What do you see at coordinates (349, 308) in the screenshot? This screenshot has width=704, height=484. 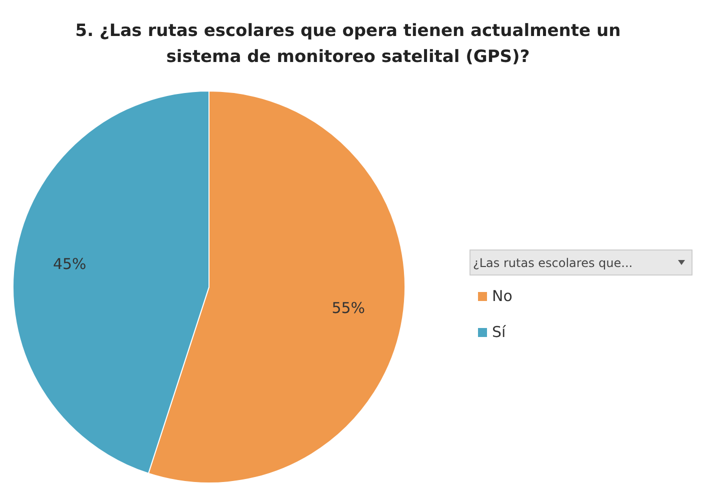 I see `data-label: 55%` at bounding box center [349, 308].